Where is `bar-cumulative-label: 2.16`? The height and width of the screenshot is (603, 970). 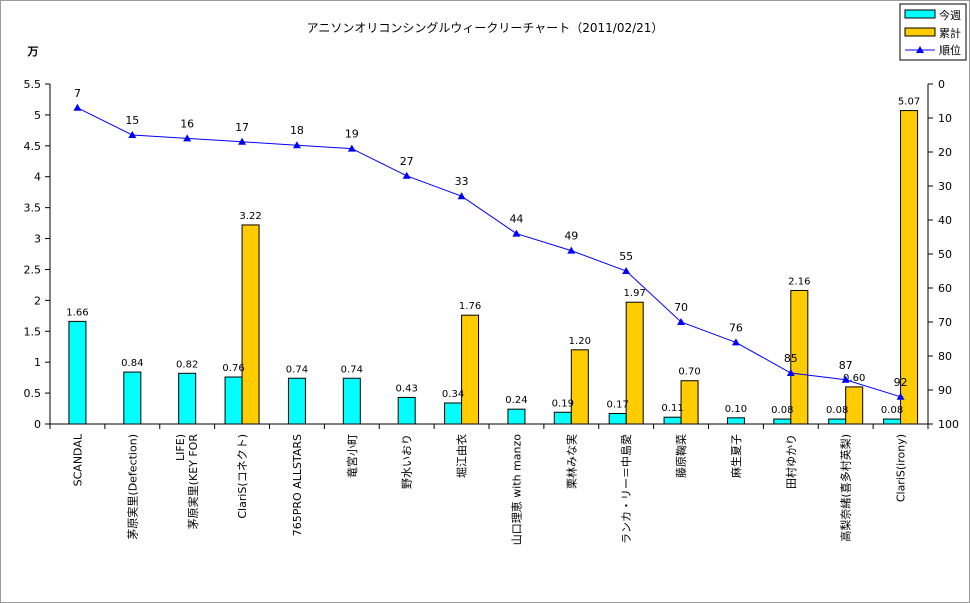 bar-cumulative-label: 2.16 is located at coordinates (799, 281).